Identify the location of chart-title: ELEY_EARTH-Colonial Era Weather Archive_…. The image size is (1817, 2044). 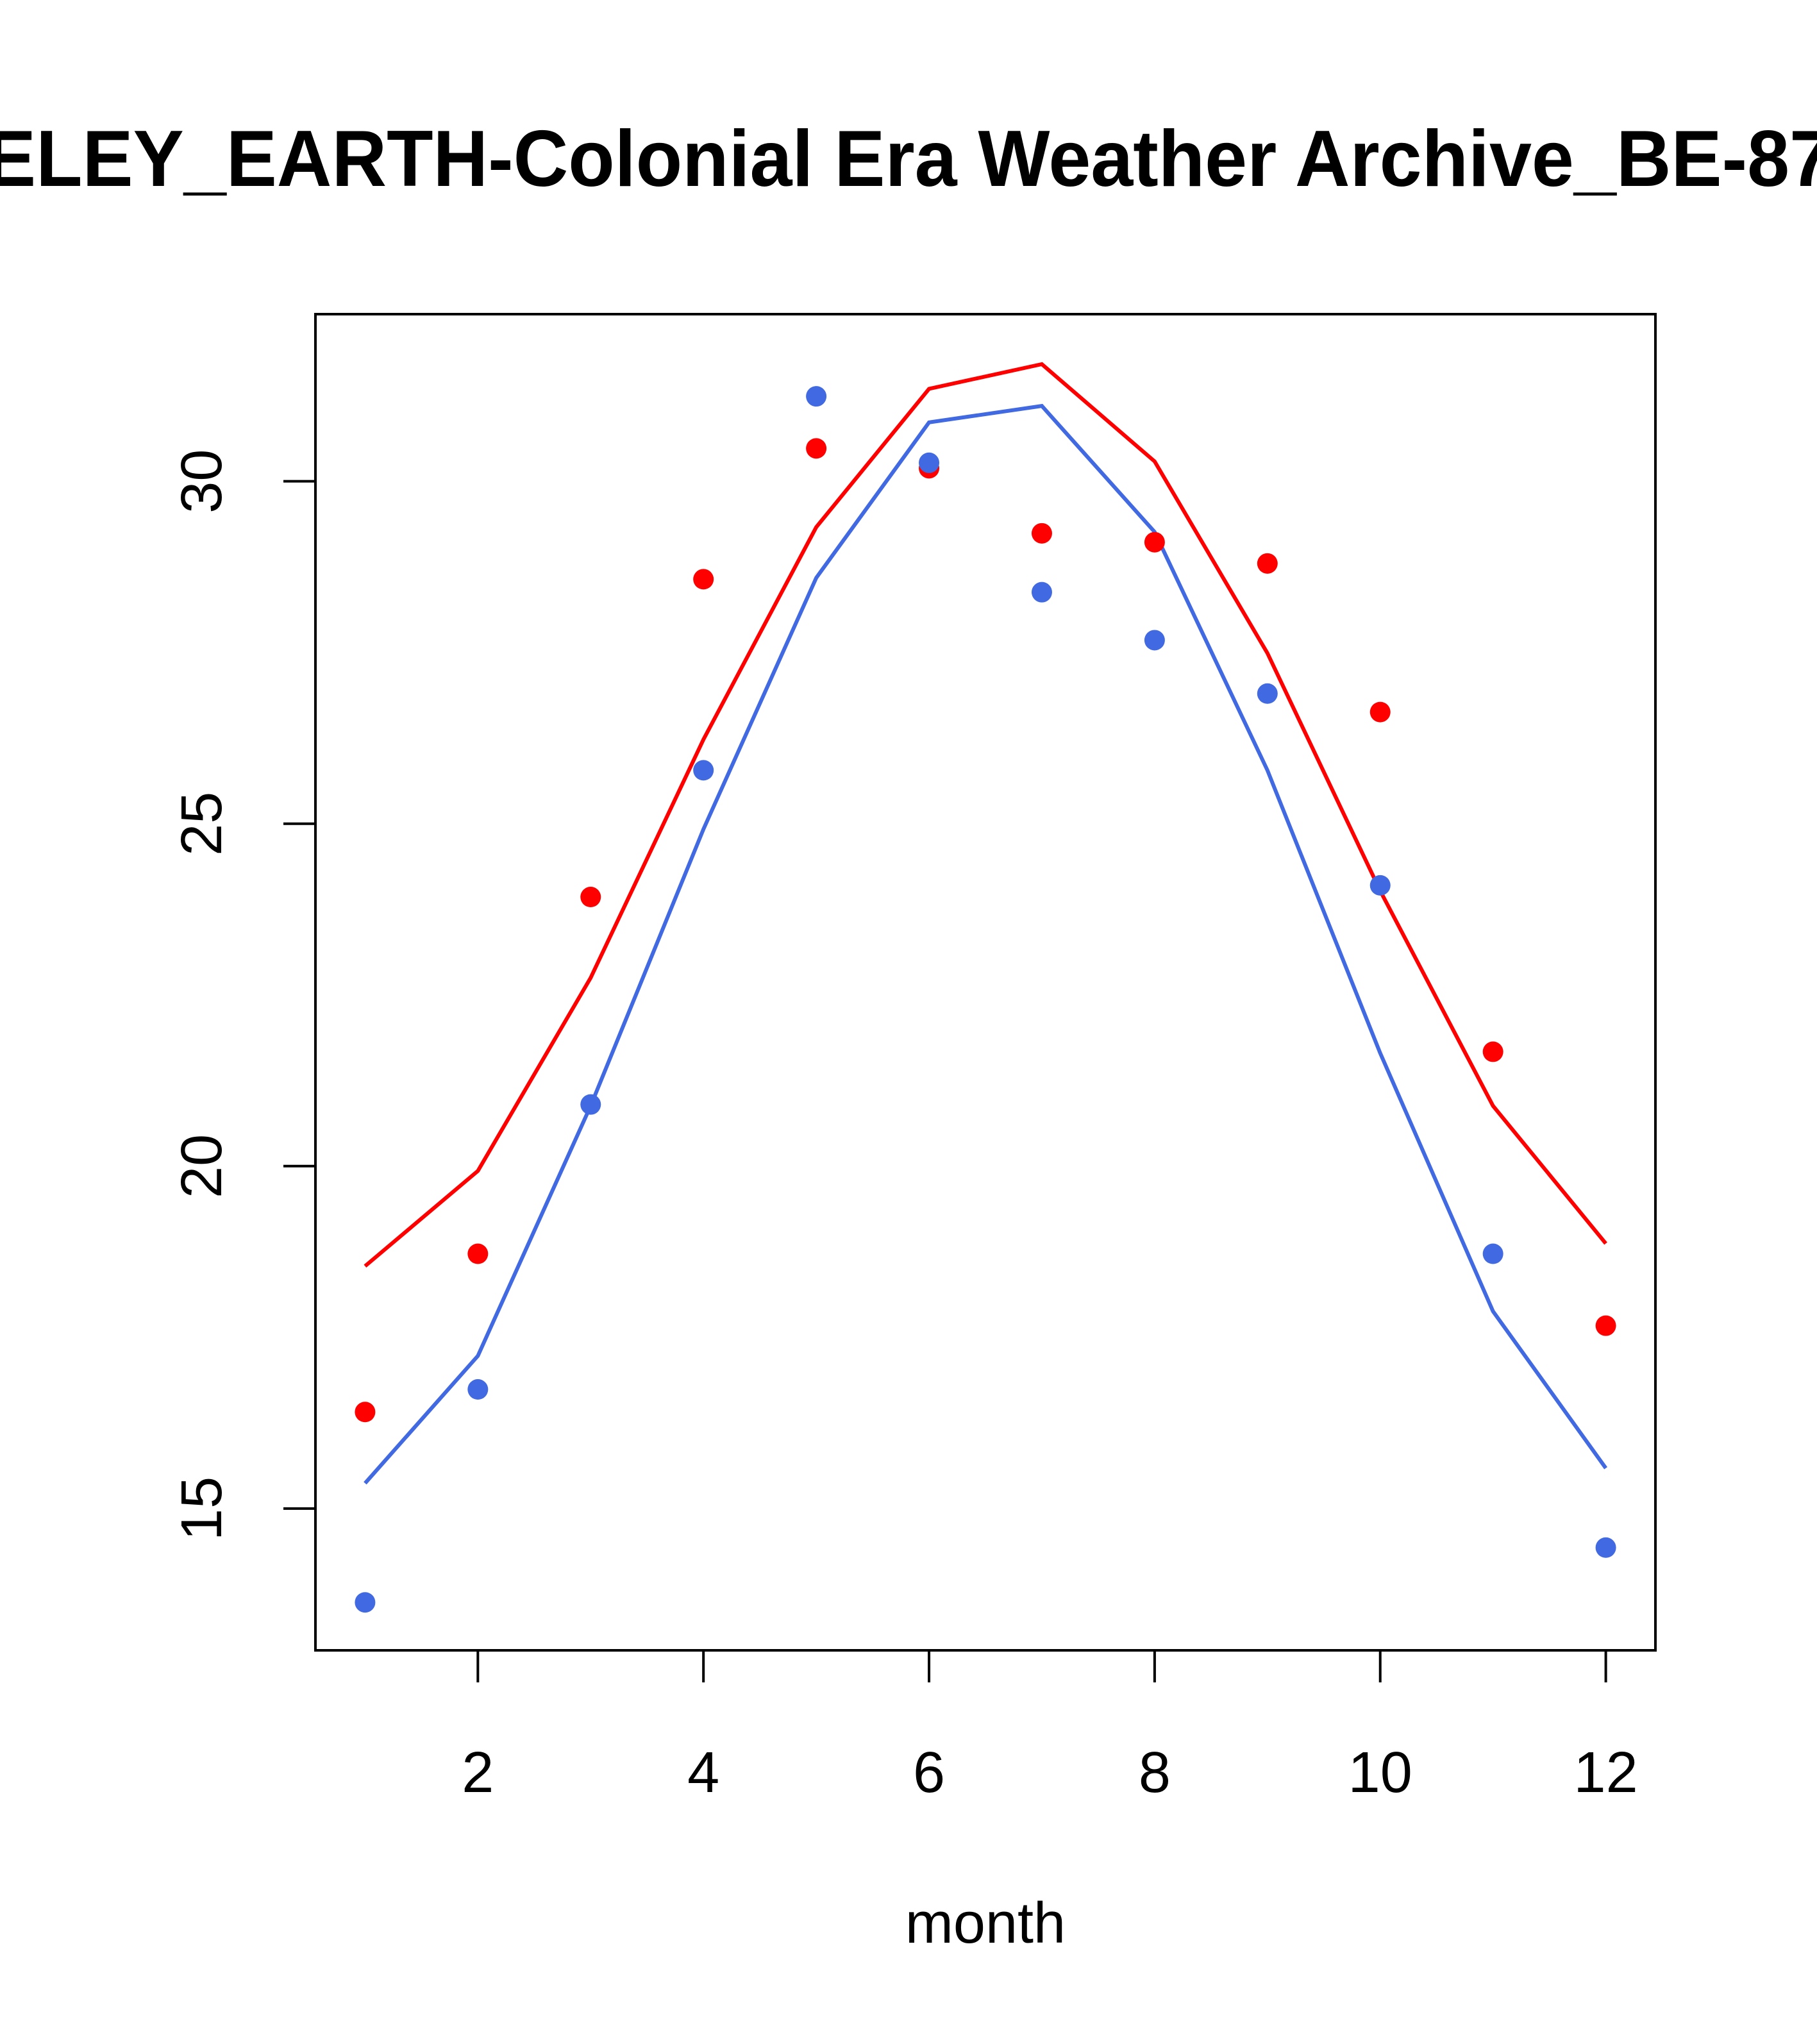
(908, 159).